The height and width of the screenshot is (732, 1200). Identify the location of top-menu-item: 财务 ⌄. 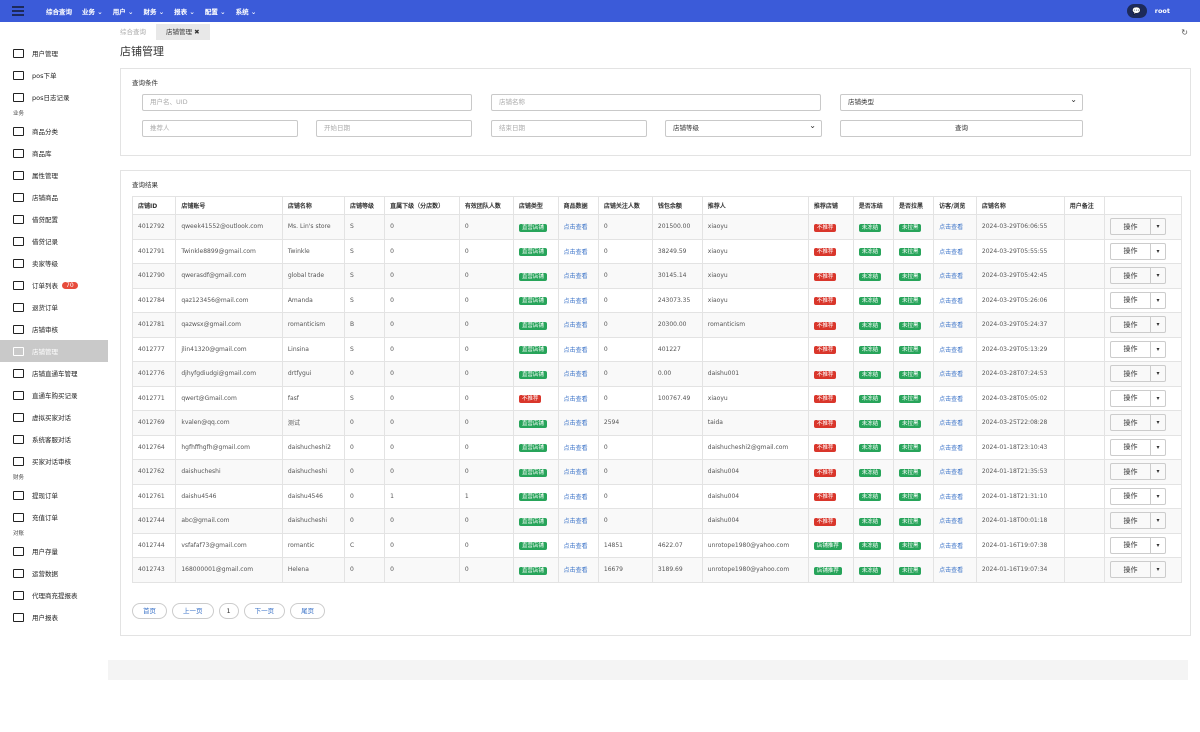
(154, 12).